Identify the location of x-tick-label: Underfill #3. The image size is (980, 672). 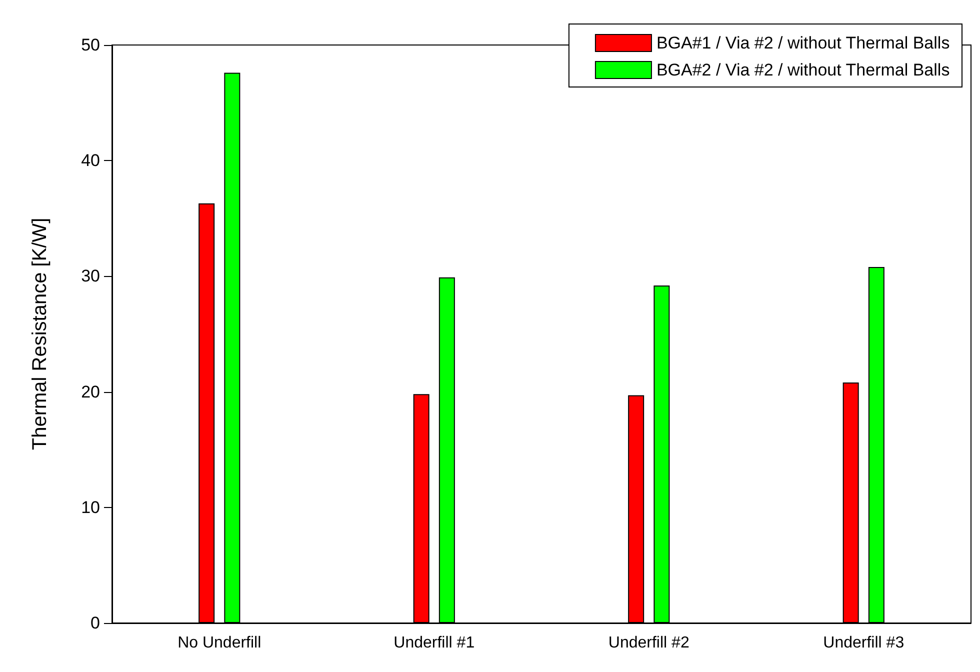
(863, 643).